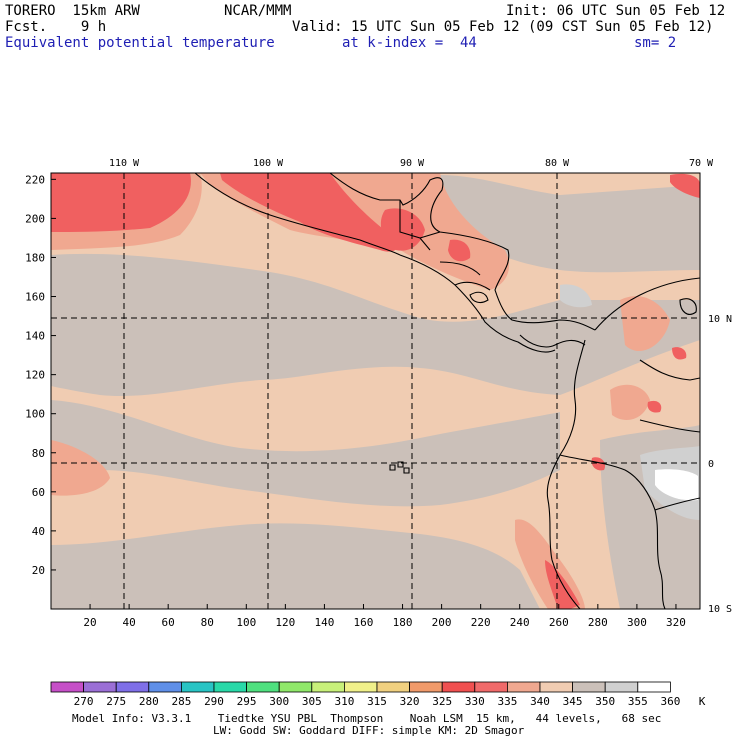 Image resolution: width=740 pixels, height=740 pixels. What do you see at coordinates (246, 622) in the screenshot?
I see `x-tick-label: 100` at bounding box center [246, 622].